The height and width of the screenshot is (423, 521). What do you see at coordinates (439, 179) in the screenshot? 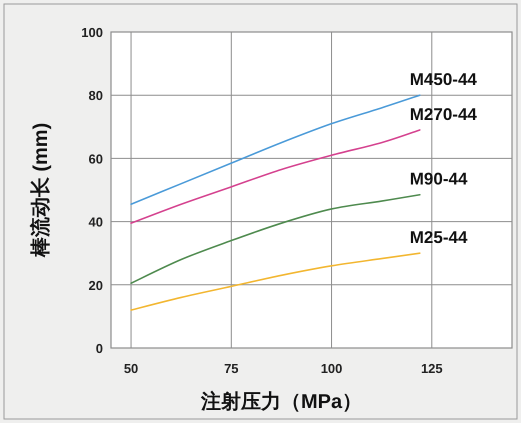
I see `series-label: M90-44` at bounding box center [439, 179].